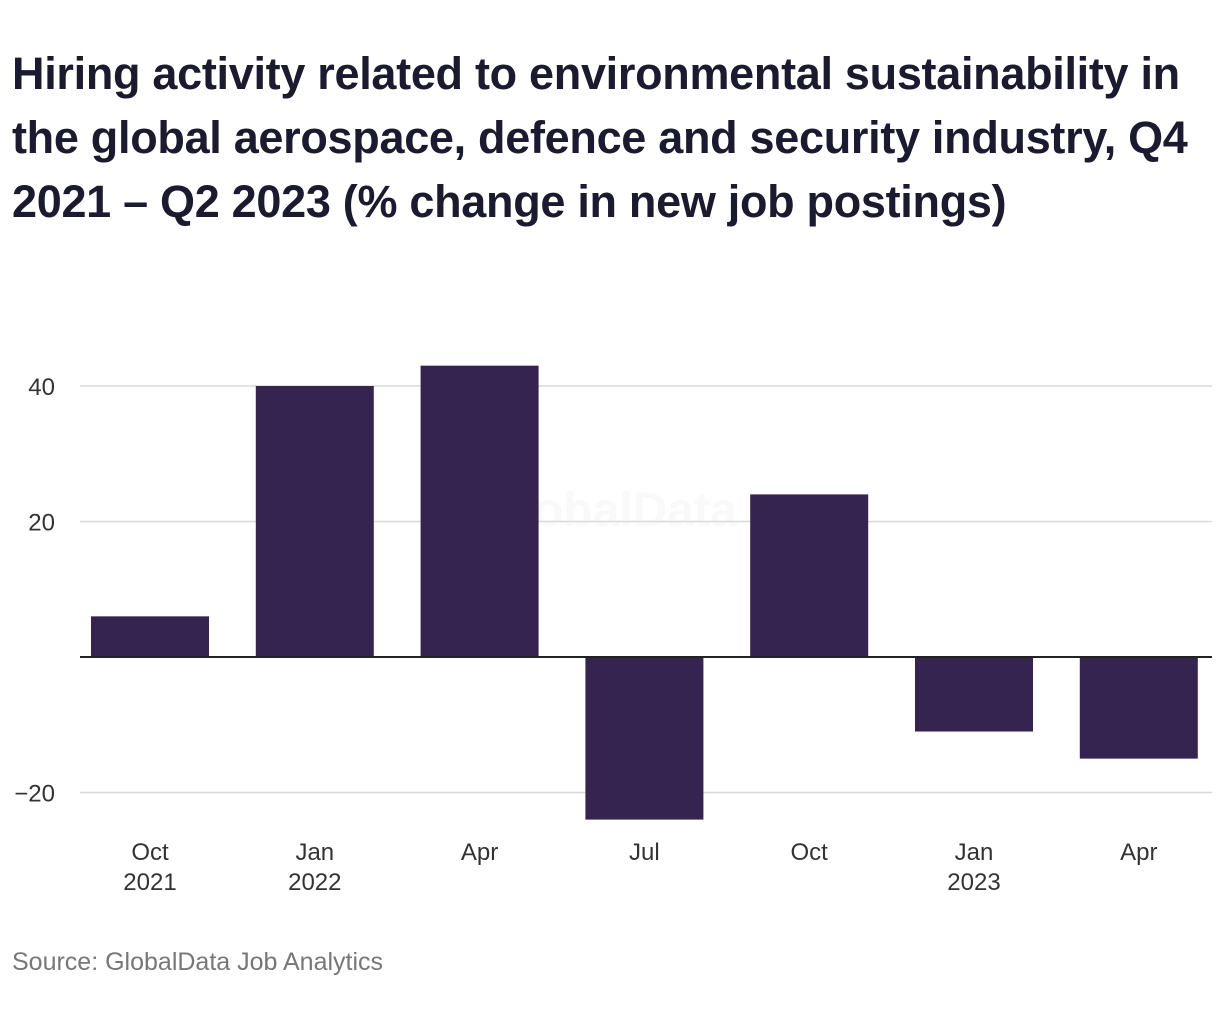  What do you see at coordinates (644, 852) in the screenshot?
I see `x-tick-label: Jul` at bounding box center [644, 852].